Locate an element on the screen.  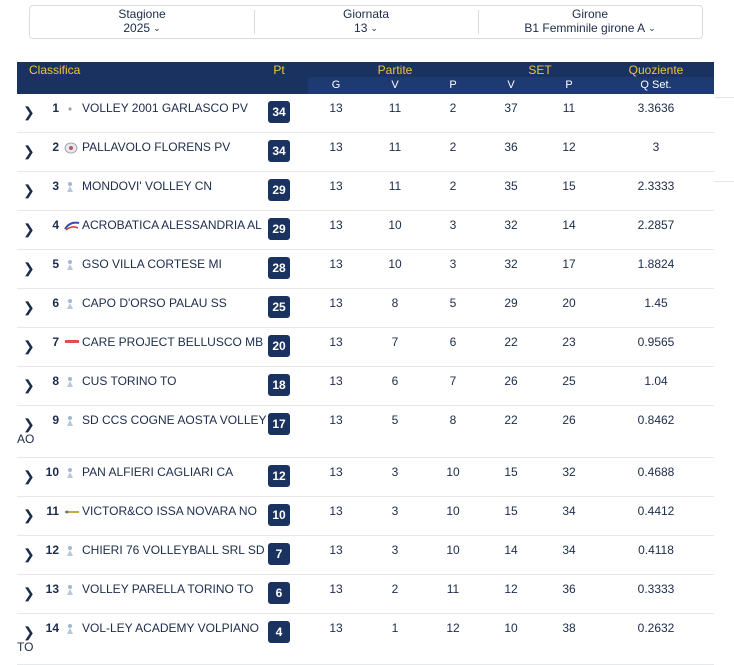
points-badge: 4 is located at coordinates (279, 632).